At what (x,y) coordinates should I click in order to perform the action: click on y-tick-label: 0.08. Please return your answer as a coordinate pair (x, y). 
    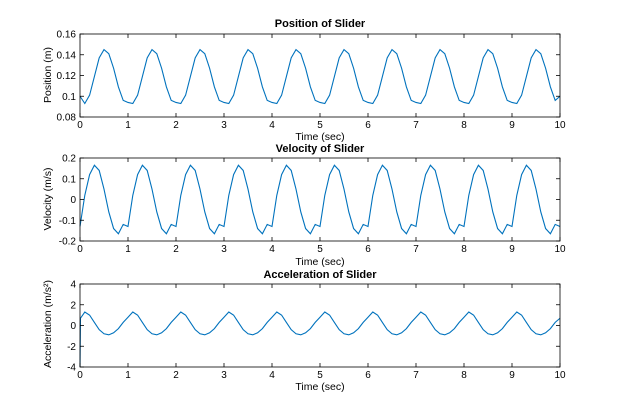
    Looking at the image, I should click on (67, 118).